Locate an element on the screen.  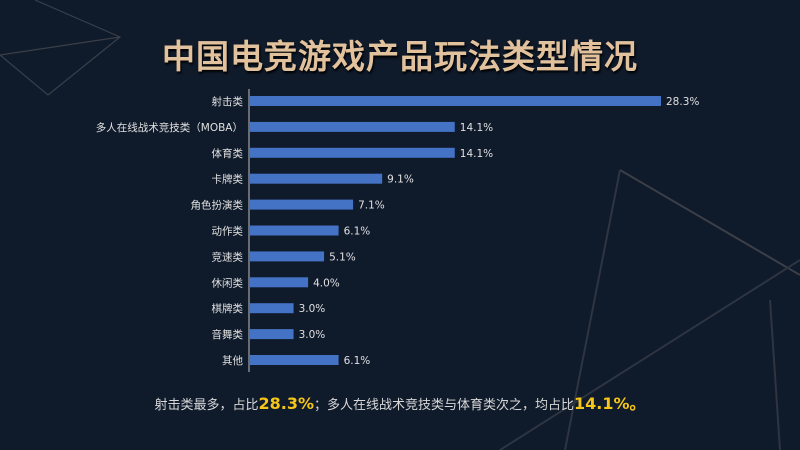
category-label: 体育类 is located at coordinates (228, 153).